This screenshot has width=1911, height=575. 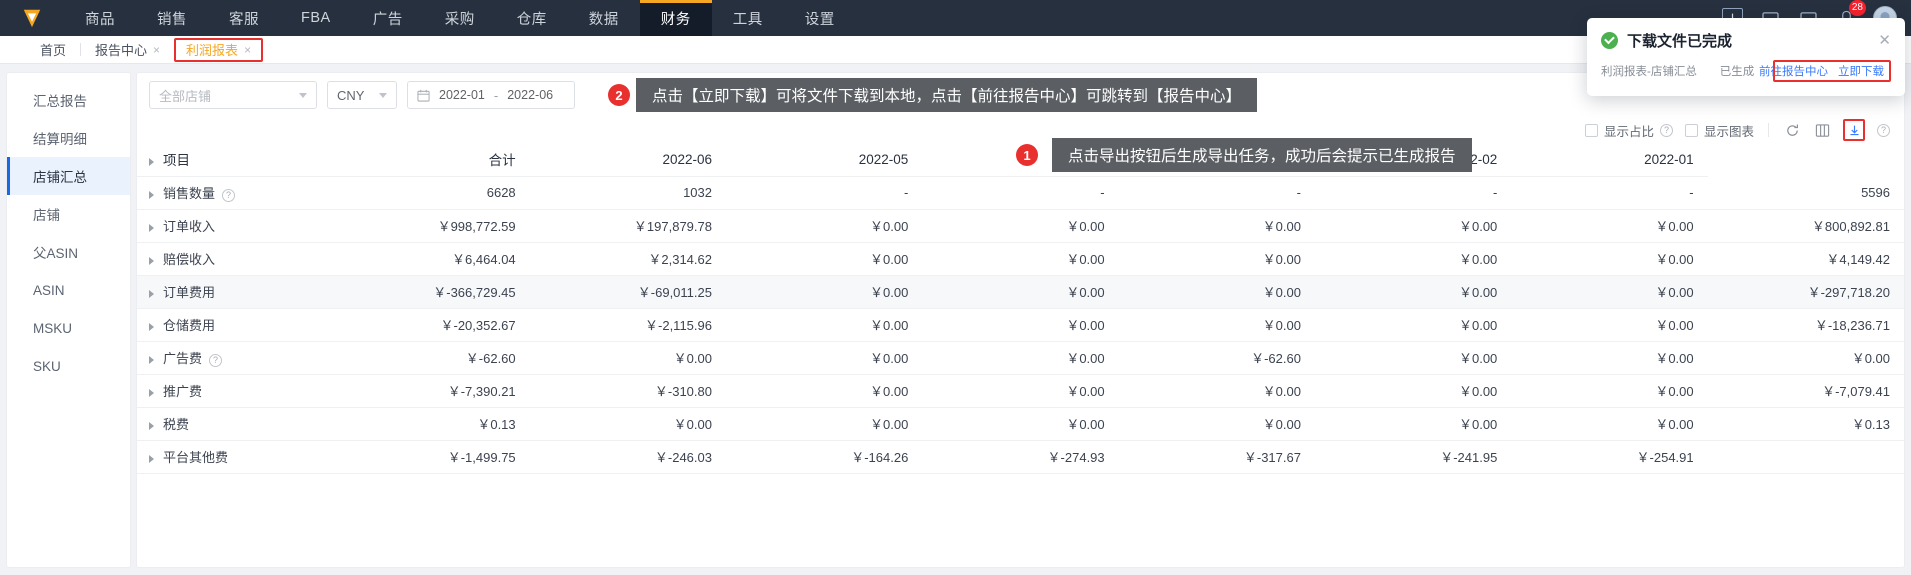 I want to click on nav-item-label: 财务, so click(x=675, y=19).